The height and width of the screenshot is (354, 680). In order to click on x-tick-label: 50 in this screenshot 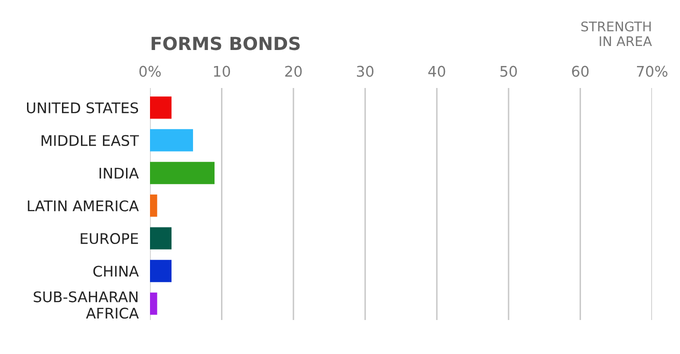, I will do `click(508, 71)`.